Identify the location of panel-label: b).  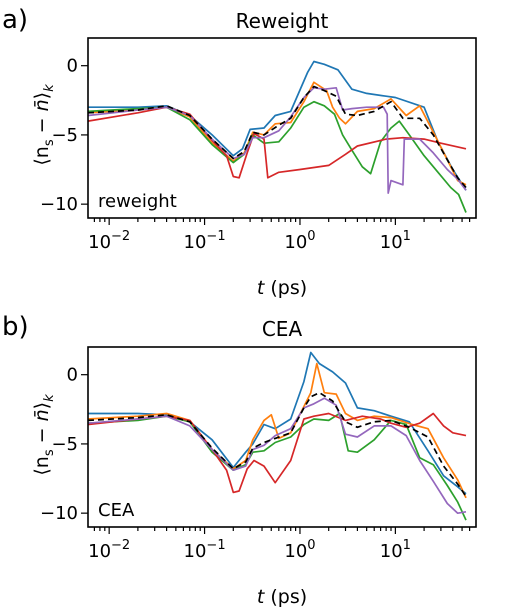
(15, 327).